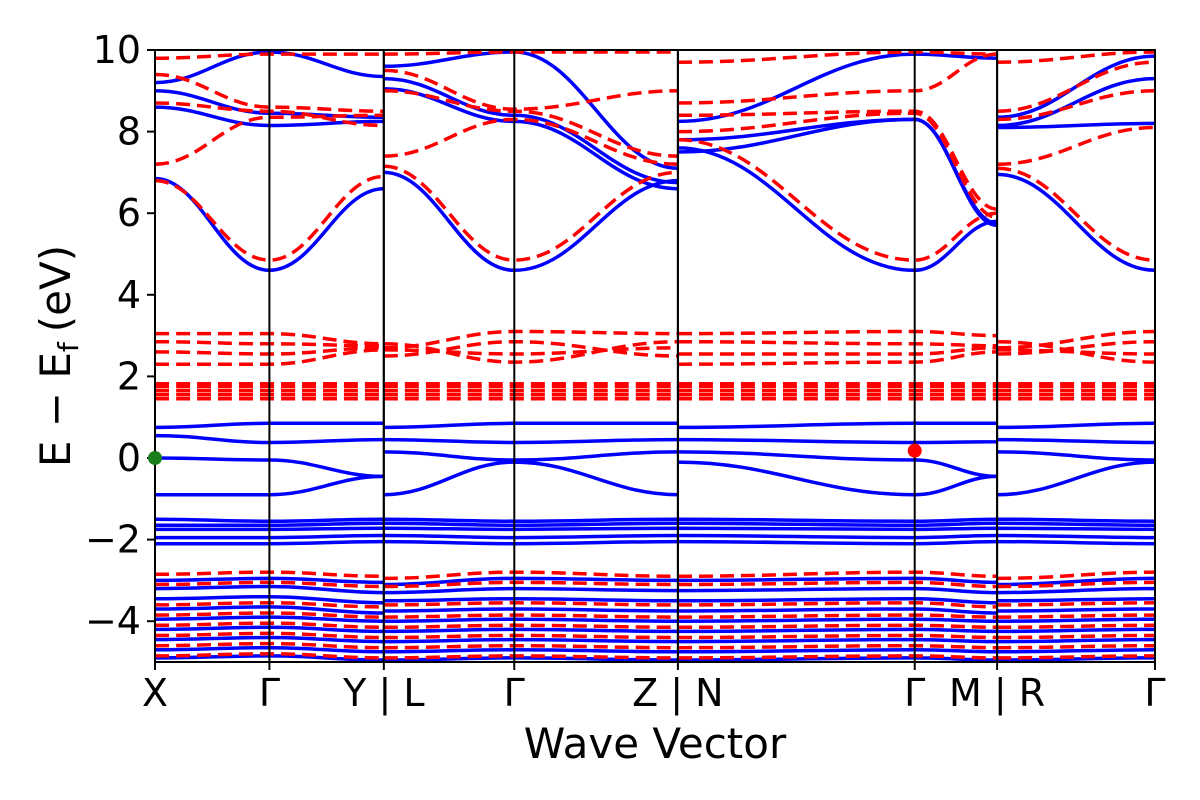 The height and width of the screenshot is (800, 1200). I want to click on marker-green, so click(155, 458).